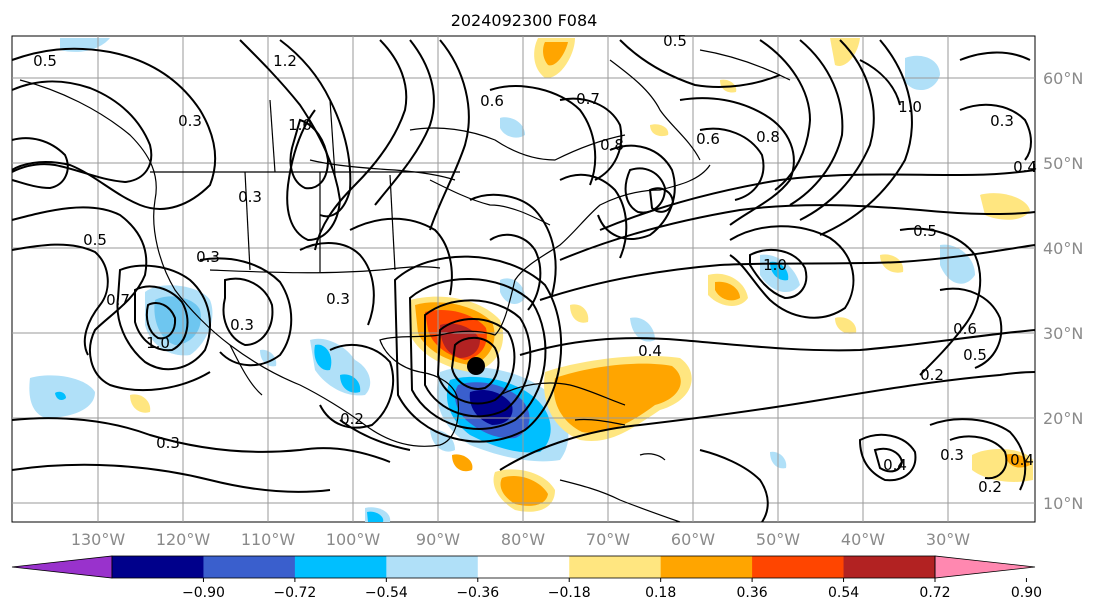  What do you see at coordinates (863, 539) in the screenshot?
I see `lon-label: 40°W` at bounding box center [863, 539].